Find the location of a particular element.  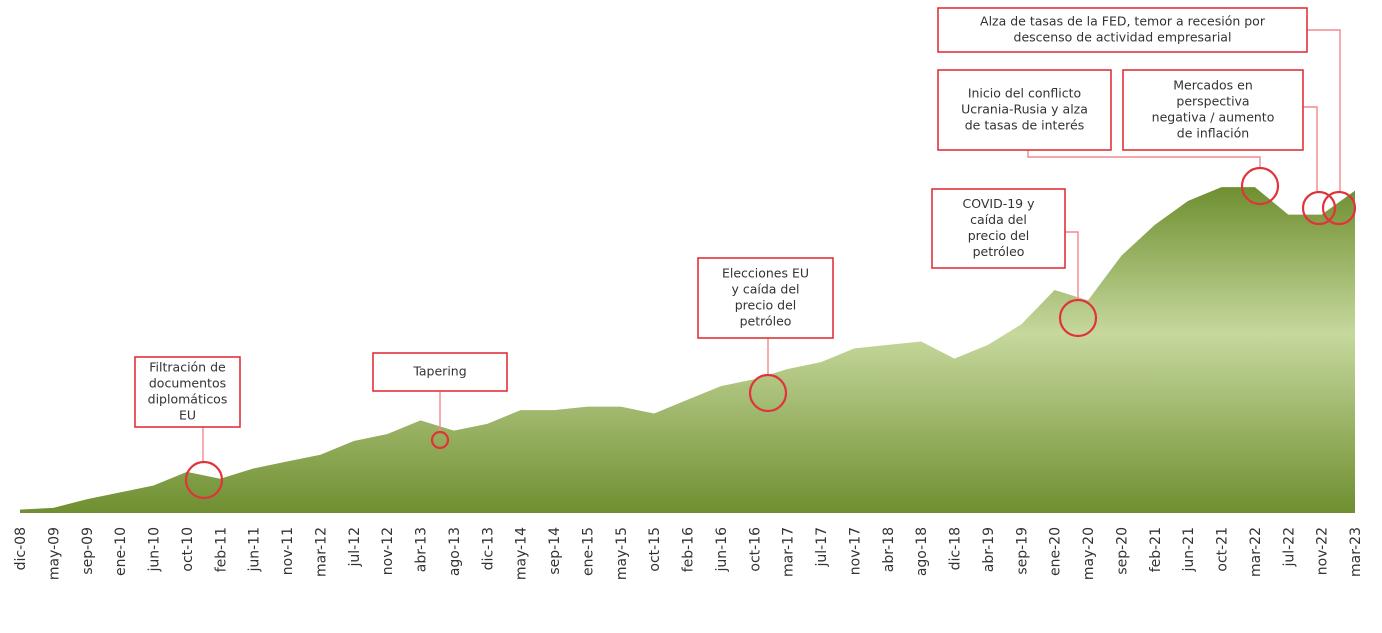

x-tick-label: jun-10 is located at coordinates (155, 550).